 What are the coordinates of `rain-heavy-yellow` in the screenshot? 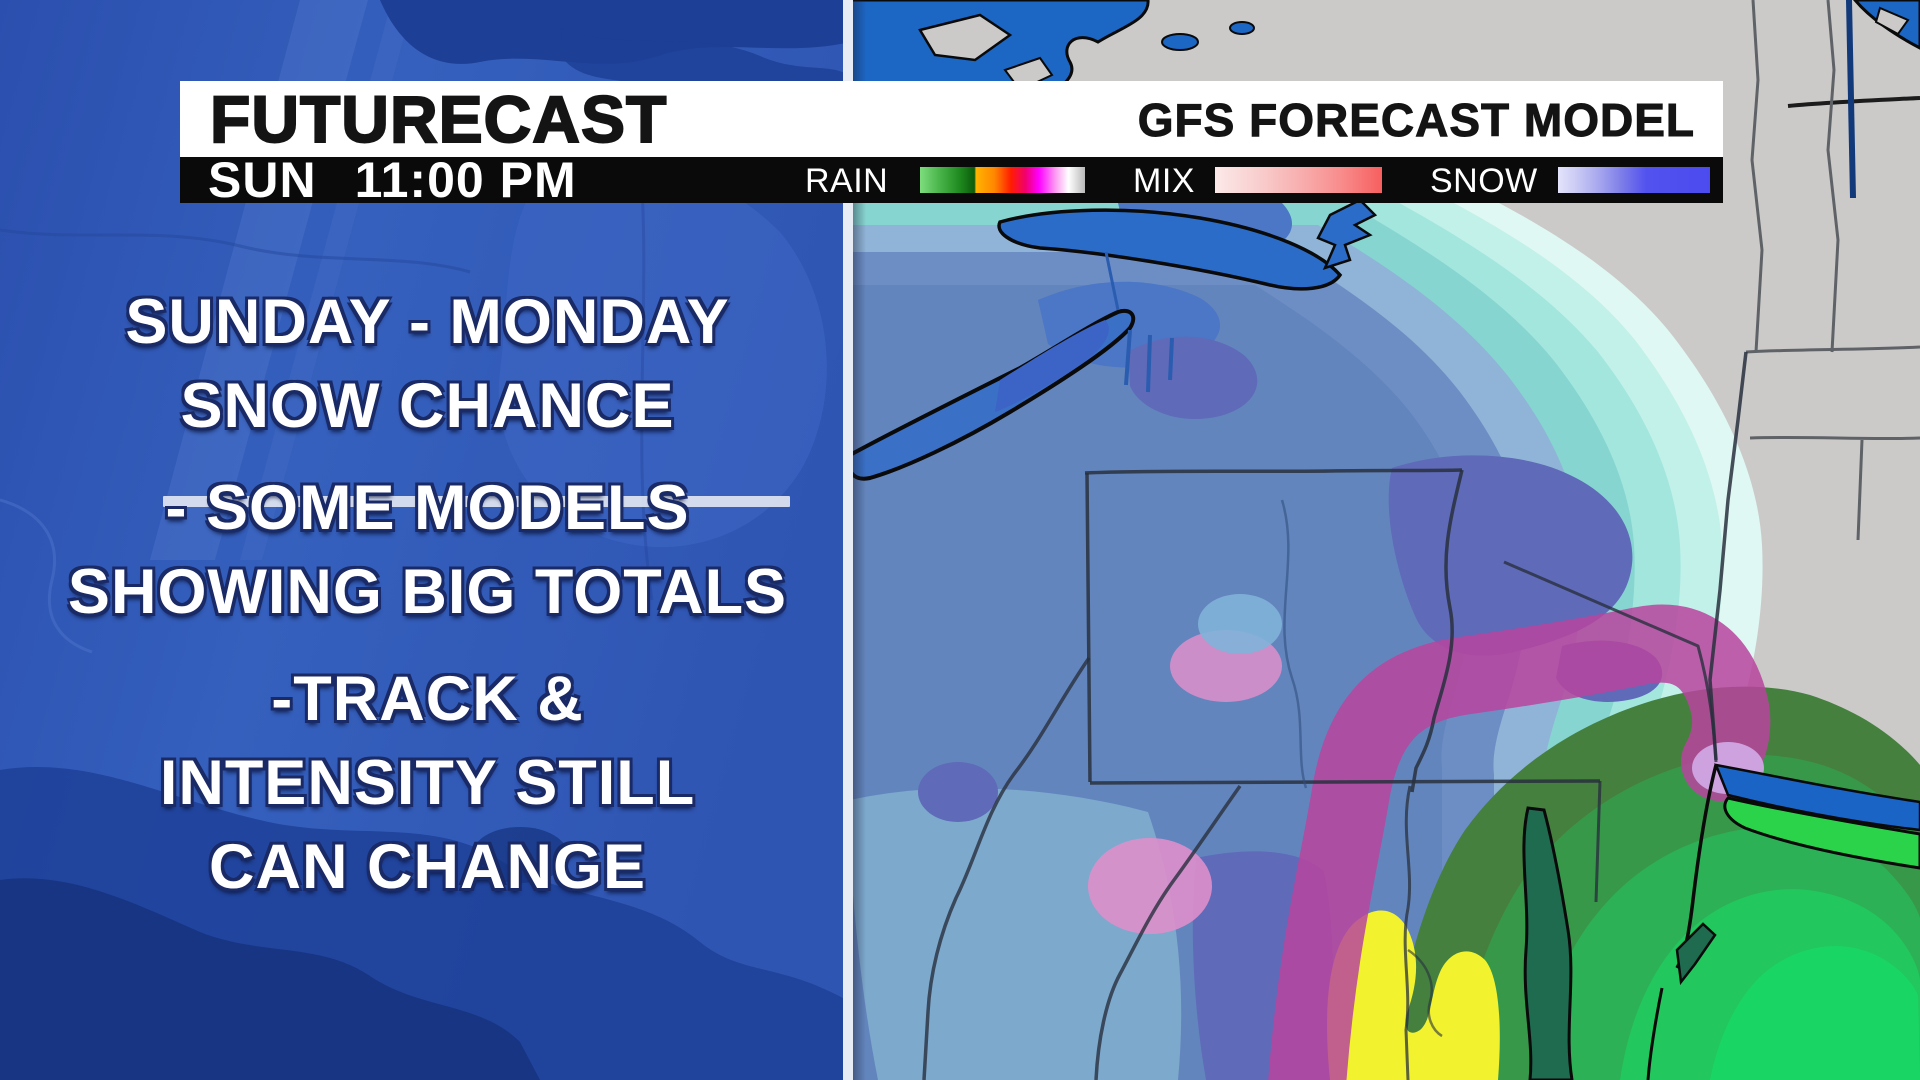 It's located at (1413, 995).